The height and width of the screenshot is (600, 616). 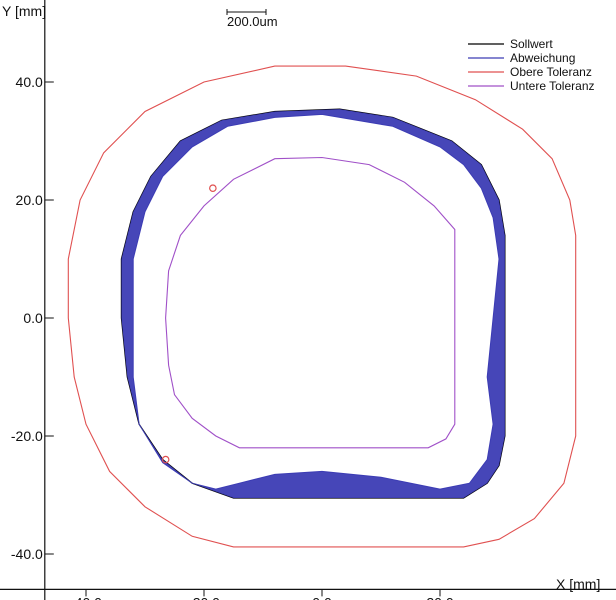 What do you see at coordinates (27, 554) in the screenshot?
I see `y-tick-label: -40.0` at bounding box center [27, 554].